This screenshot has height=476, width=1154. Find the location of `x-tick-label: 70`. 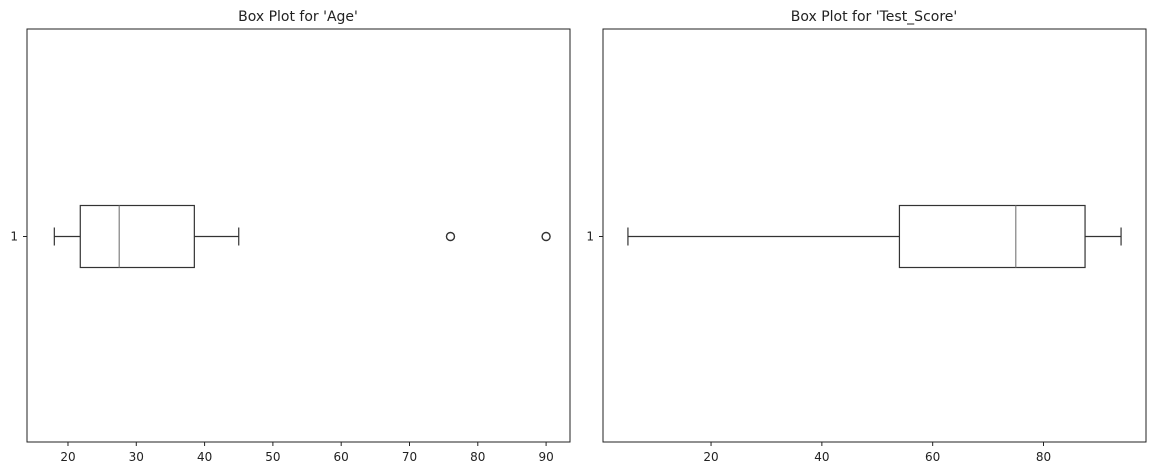

x-tick-label: 70 is located at coordinates (409, 457).